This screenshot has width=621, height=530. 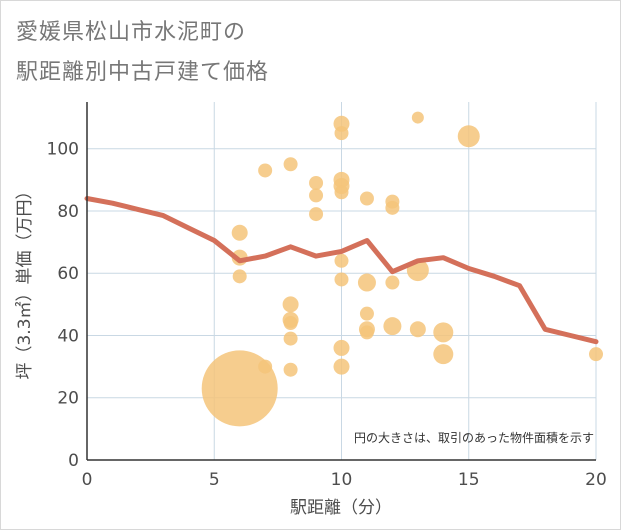 I want to click on y-tick-label: 0, so click(x=73, y=461).